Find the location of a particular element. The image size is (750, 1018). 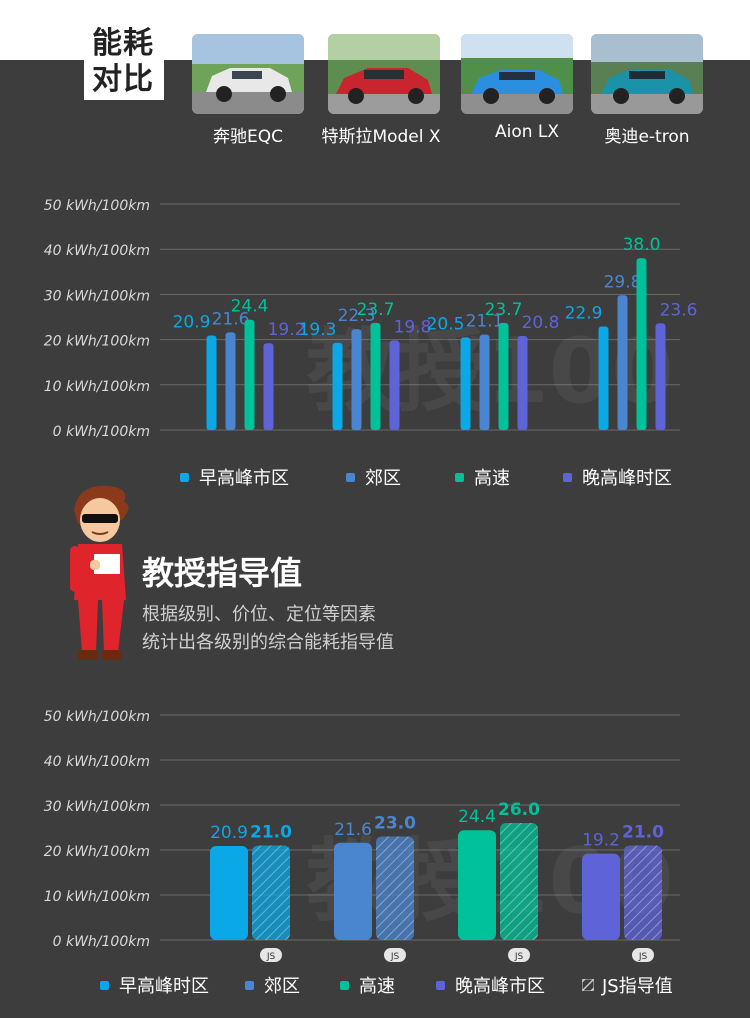

watermark: 教授100 is located at coordinates (490, 371).